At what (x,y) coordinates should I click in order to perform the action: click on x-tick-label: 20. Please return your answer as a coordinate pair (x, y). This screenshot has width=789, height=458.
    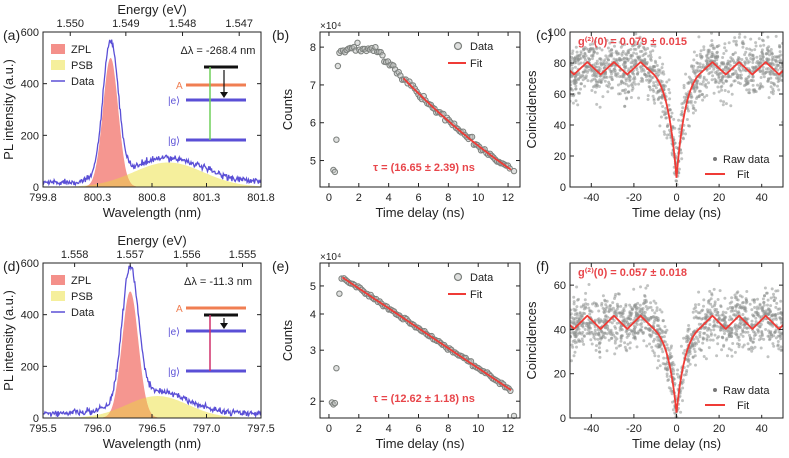
    Looking at the image, I should click on (719, 429).